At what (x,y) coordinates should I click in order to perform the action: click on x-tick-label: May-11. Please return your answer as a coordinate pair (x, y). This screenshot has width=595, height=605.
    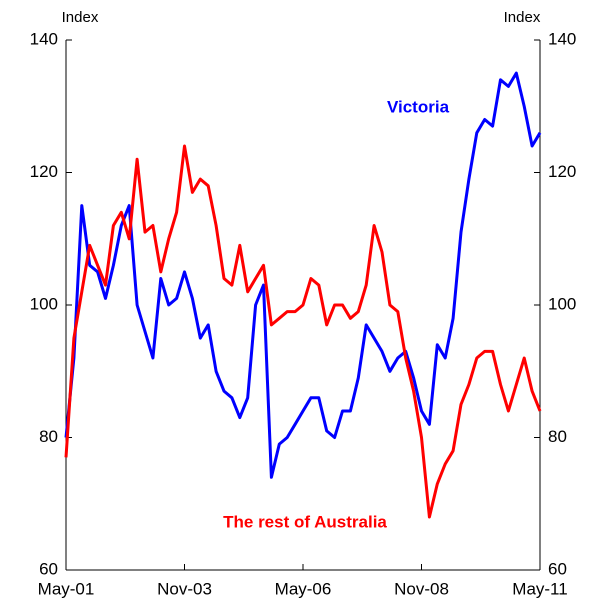
    Looking at the image, I should click on (539, 588).